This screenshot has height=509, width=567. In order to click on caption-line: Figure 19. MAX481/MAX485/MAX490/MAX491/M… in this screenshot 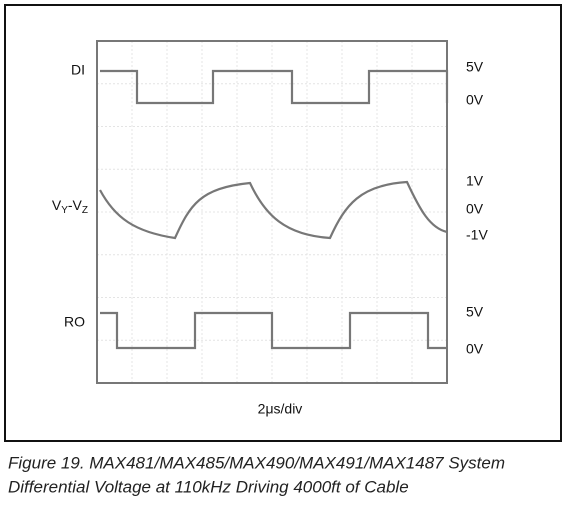, I will do `click(256, 462)`.